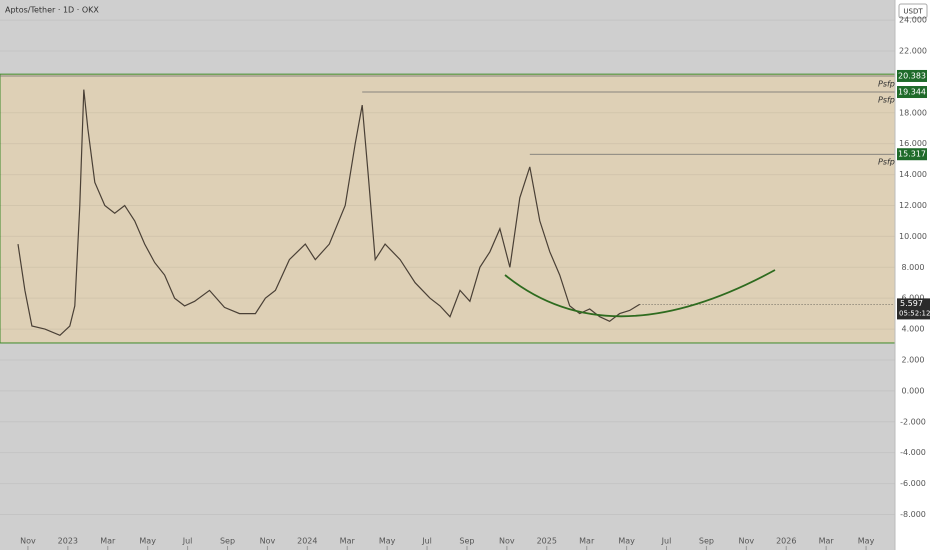  Describe the element at coordinates (913, 421) in the screenshot. I see `y-tick-label: -2.000` at that location.